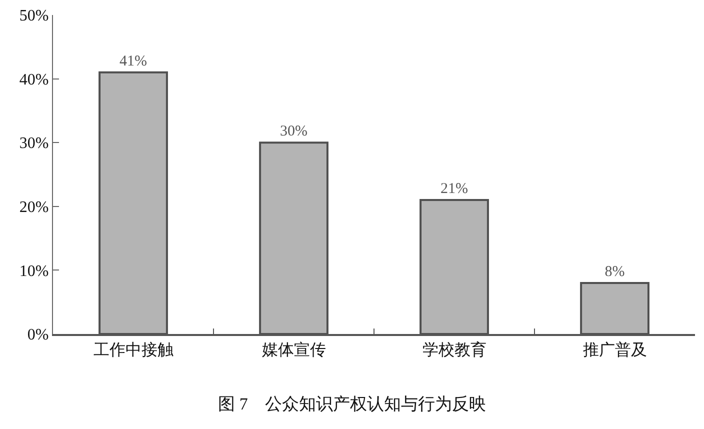 Image resolution: width=704 pixels, height=429 pixels. What do you see at coordinates (34, 79) in the screenshot?
I see `y-tick-label: 40%` at bounding box center [34, 79].